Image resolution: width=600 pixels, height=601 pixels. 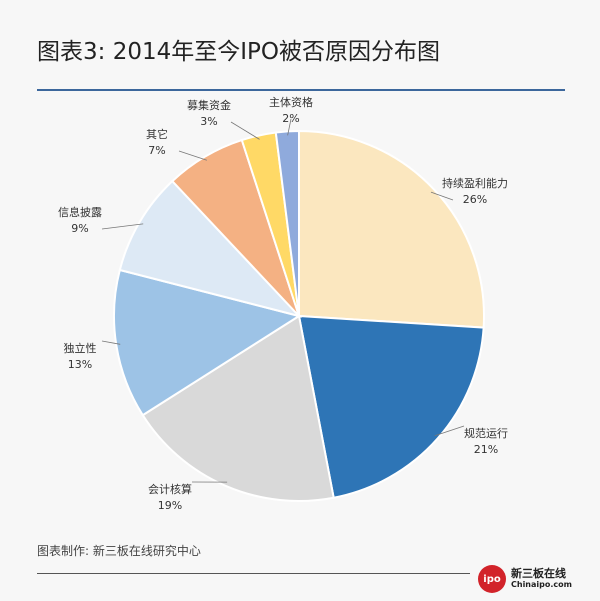 I want to click on slice-label: 主体资格, so click(x=291, y=102).